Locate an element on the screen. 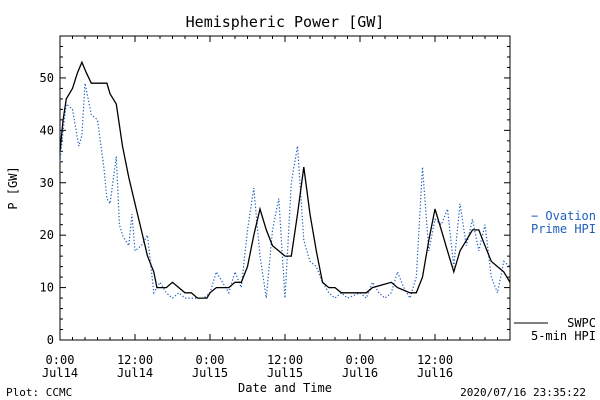 The height and width of the screenshot is (400, 600). y-axis-label: P [GW] is located at coordinates (13, 187).